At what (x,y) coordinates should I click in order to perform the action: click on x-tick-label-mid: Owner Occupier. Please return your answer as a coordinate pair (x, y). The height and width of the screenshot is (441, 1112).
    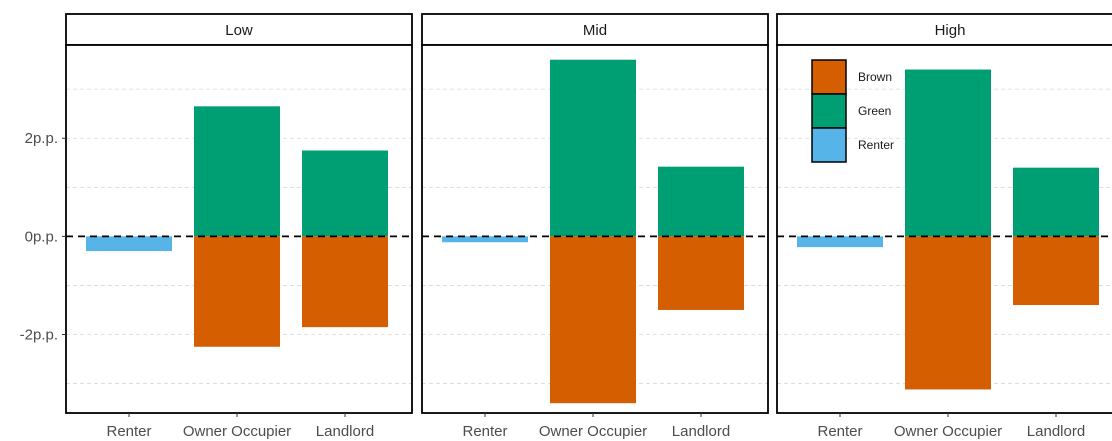
    Looking at the image, I should click on (593, 431).